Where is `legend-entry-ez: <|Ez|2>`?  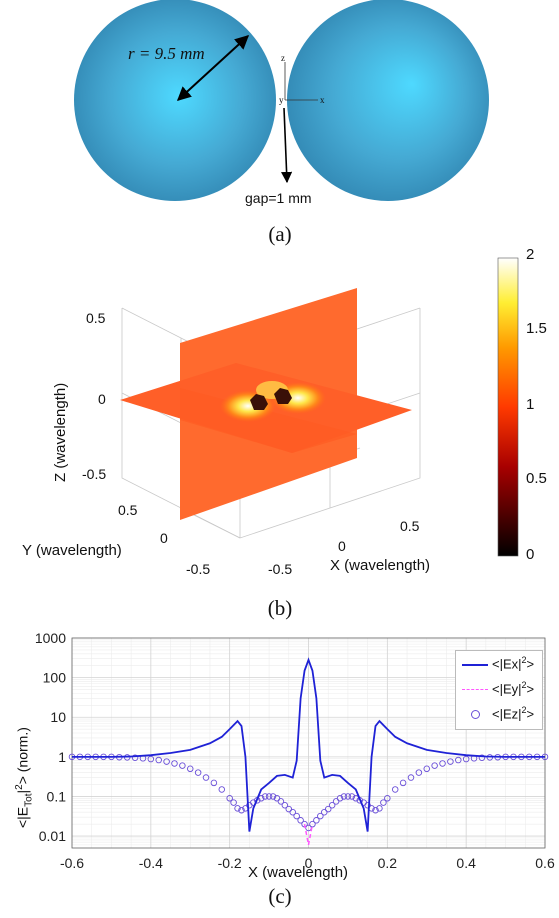 legend-entry-ez: <|Ez|2> is located at coordinates (499, 716).